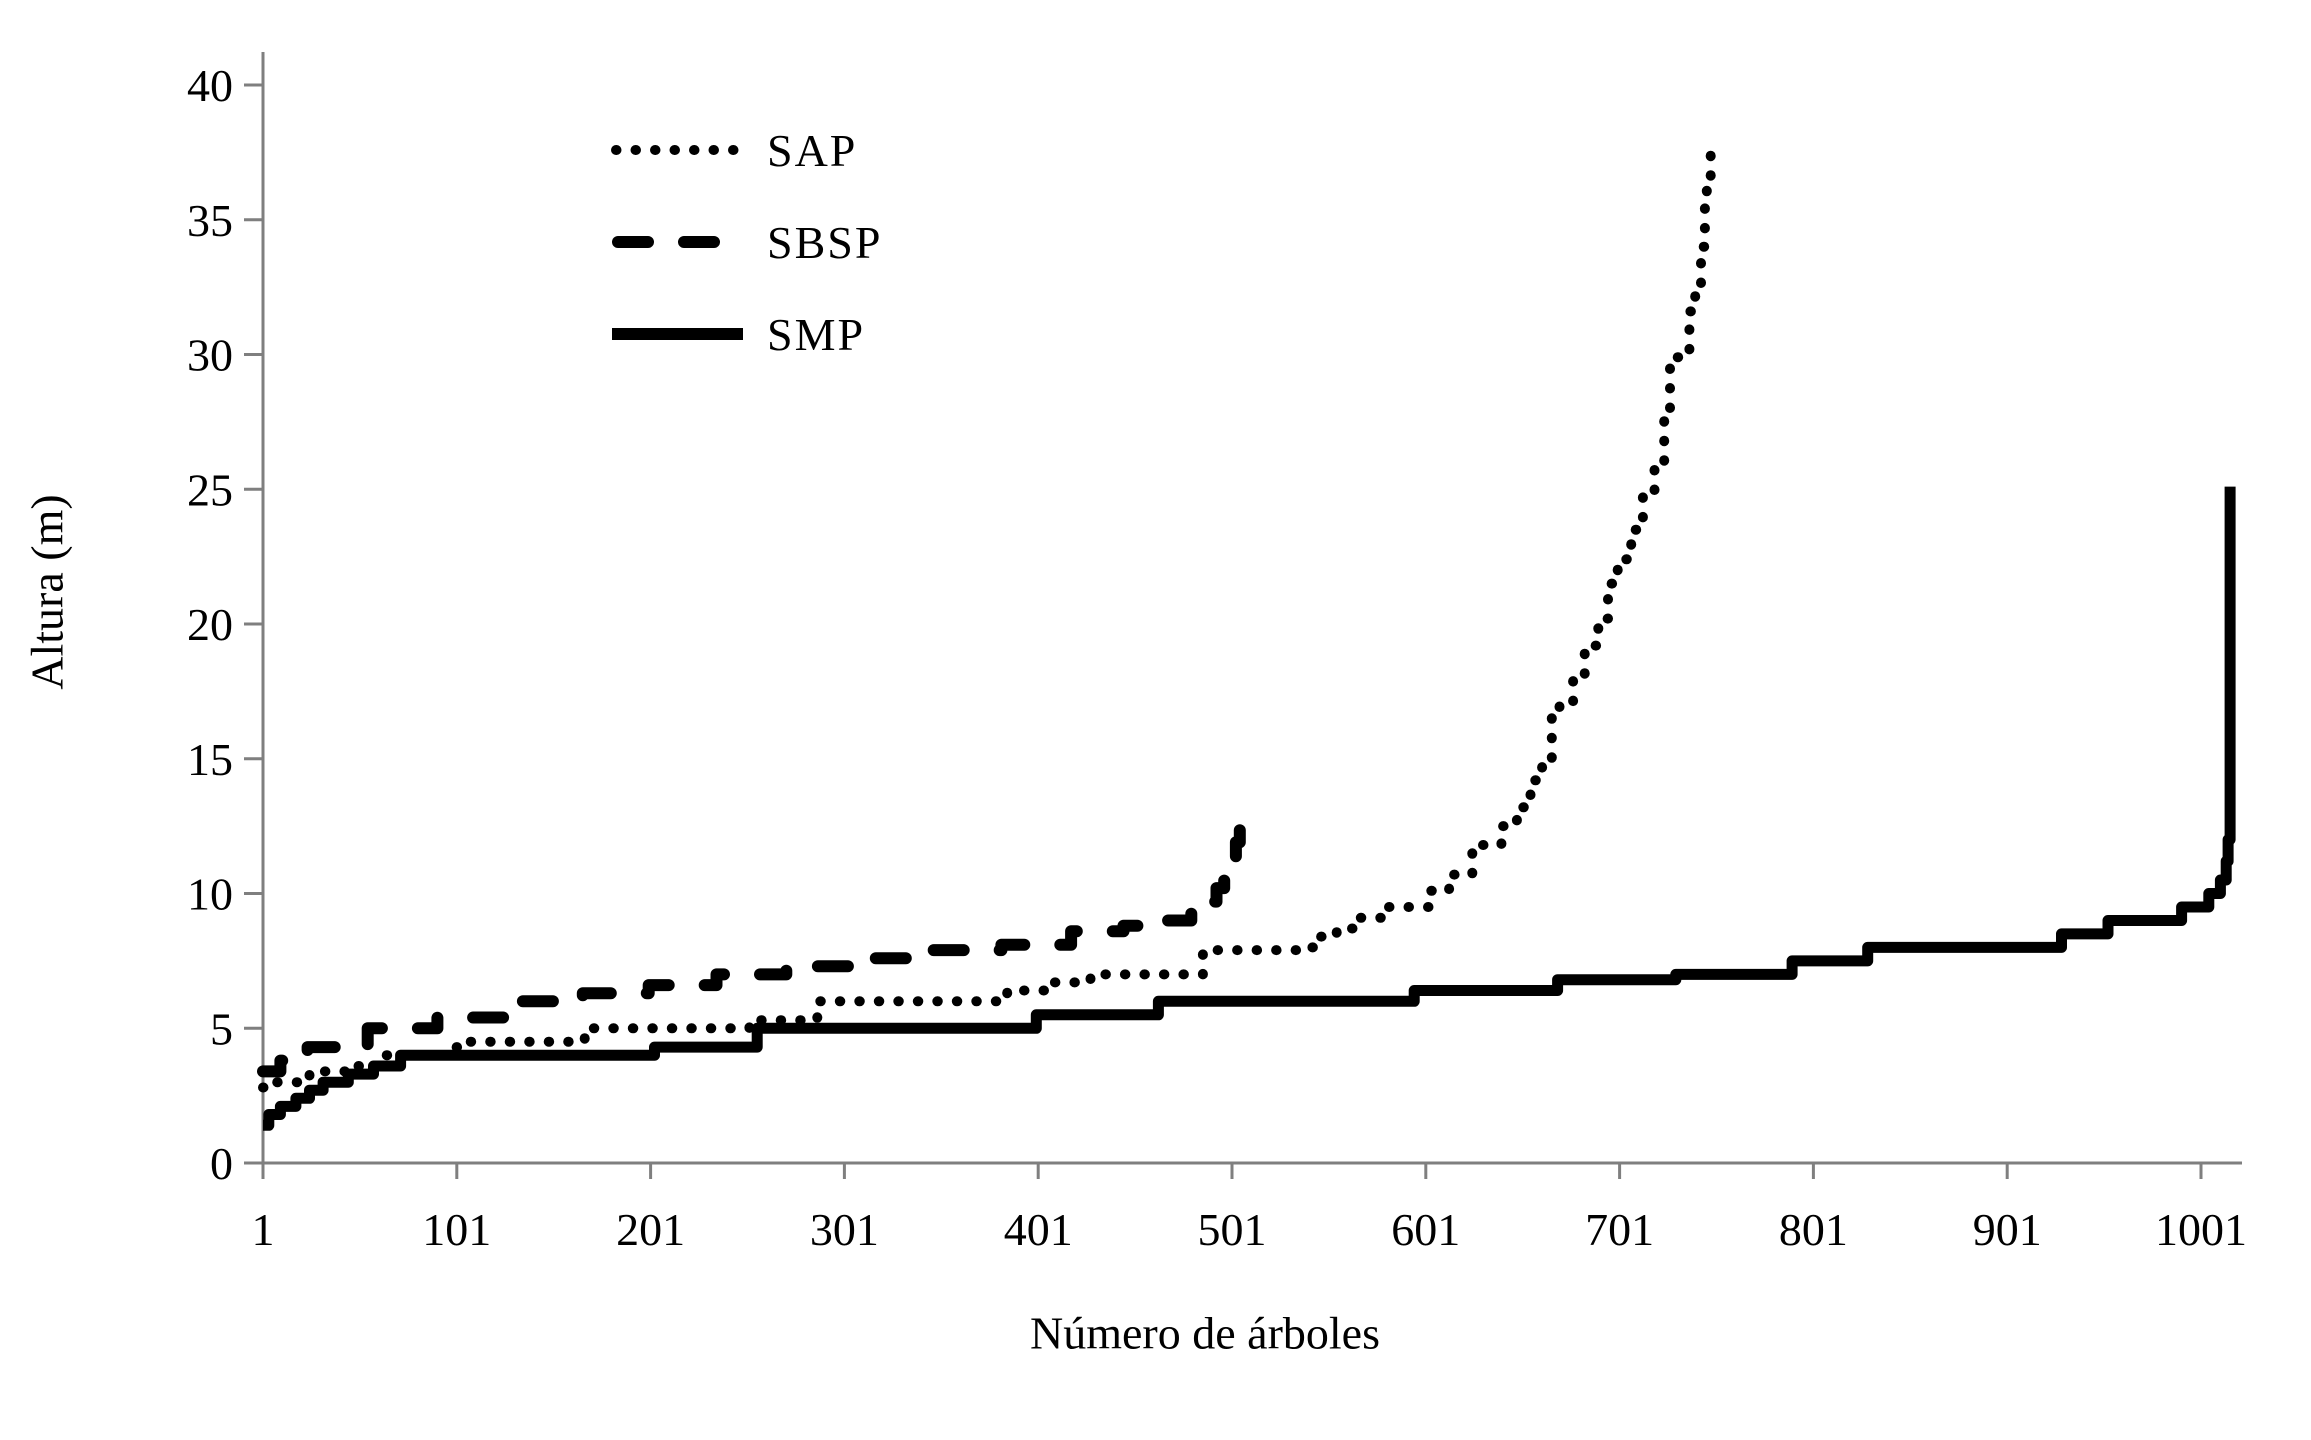  I want to click on y-tick-label-25: 25, so click(210, 489).